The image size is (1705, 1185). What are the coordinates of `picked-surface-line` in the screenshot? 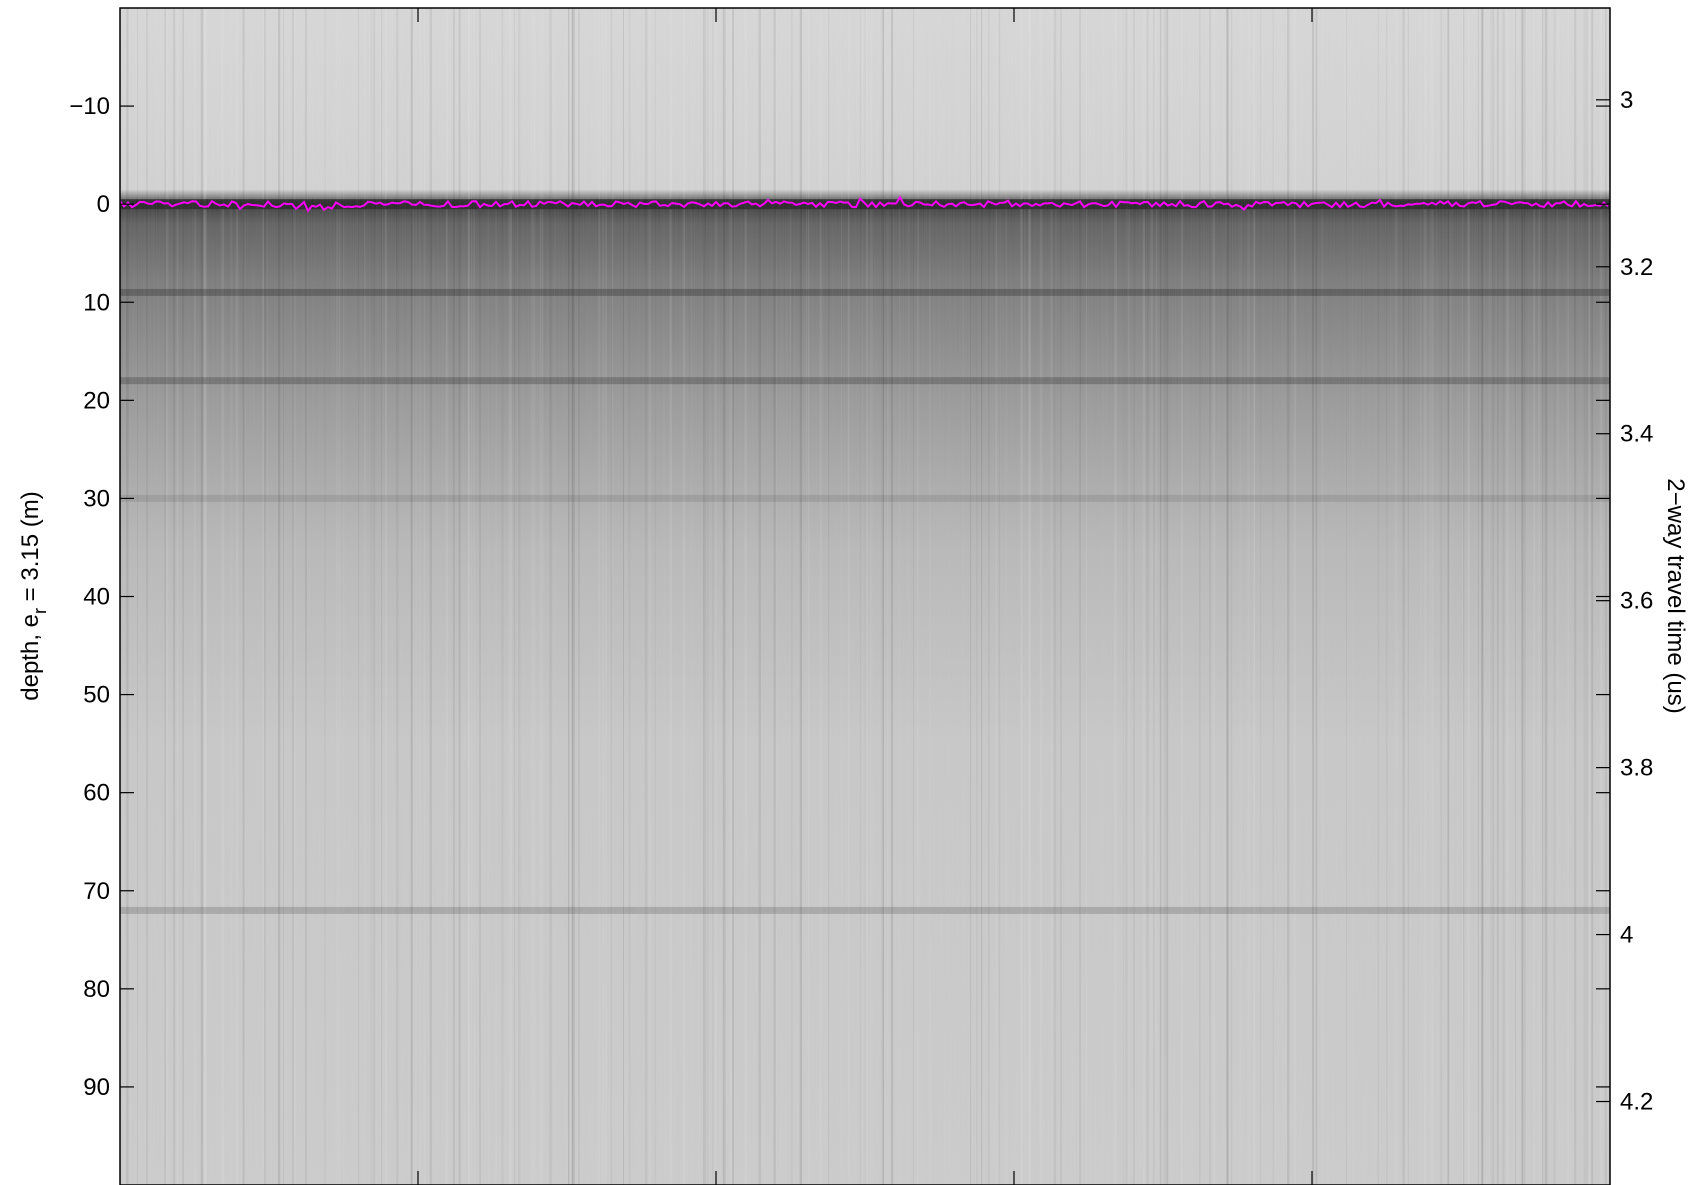 It's located at (864, 204).